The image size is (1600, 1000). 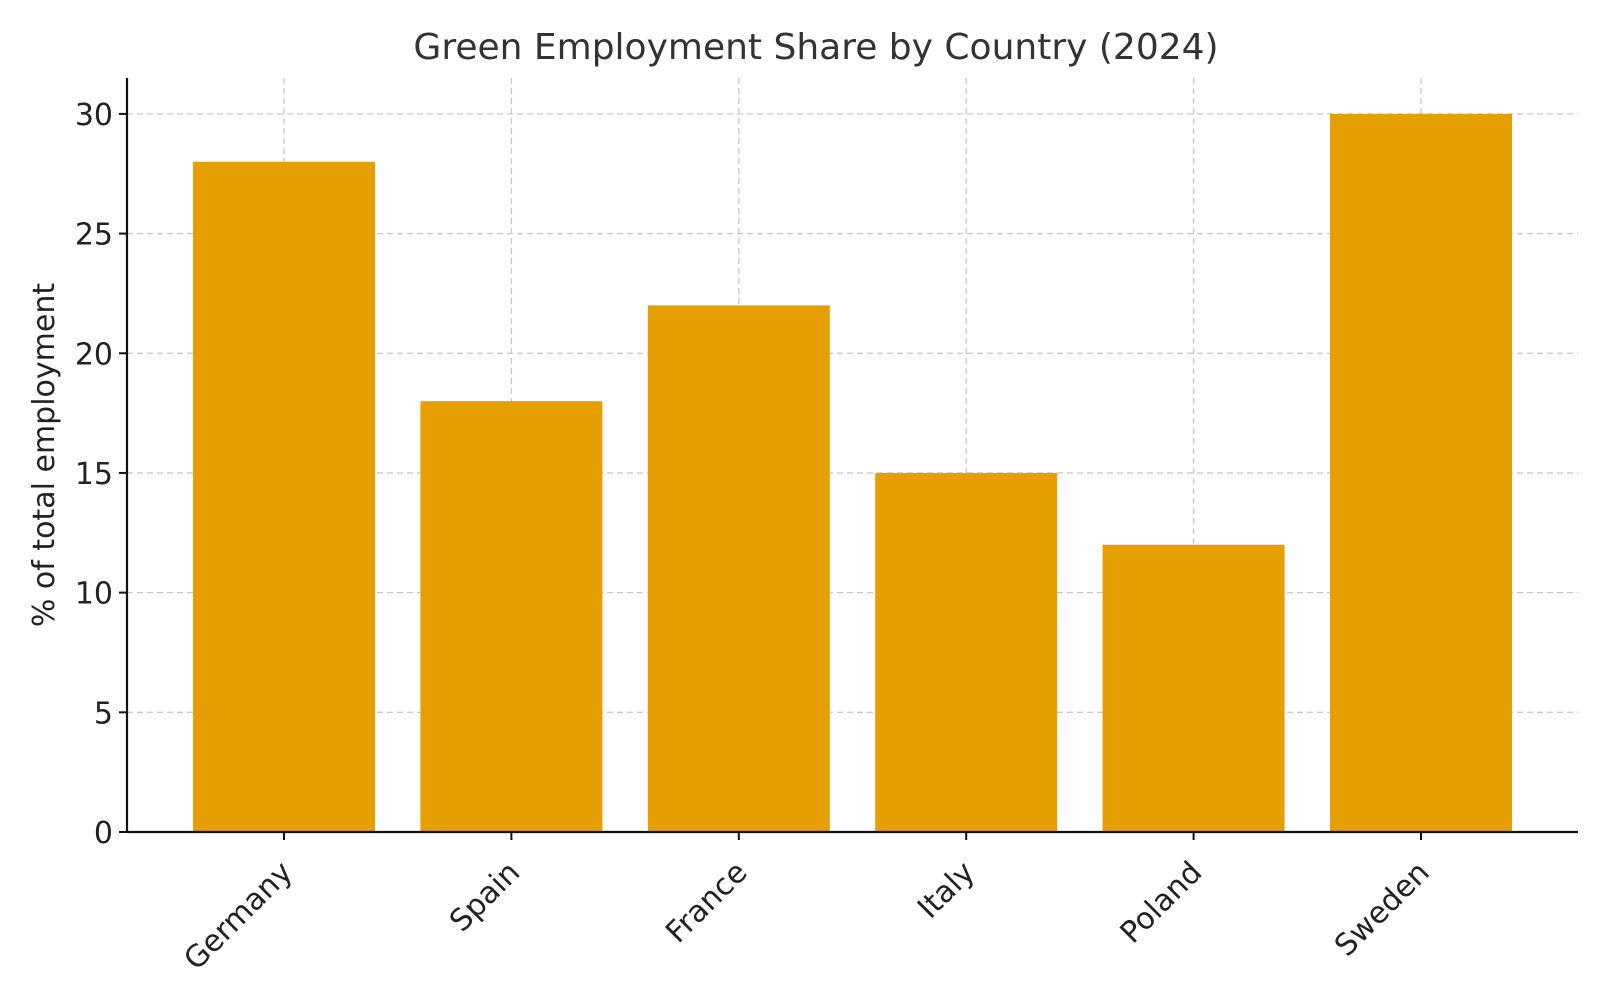 I want to click on y-tick-label-15: 15, so click(x=94, y=474).